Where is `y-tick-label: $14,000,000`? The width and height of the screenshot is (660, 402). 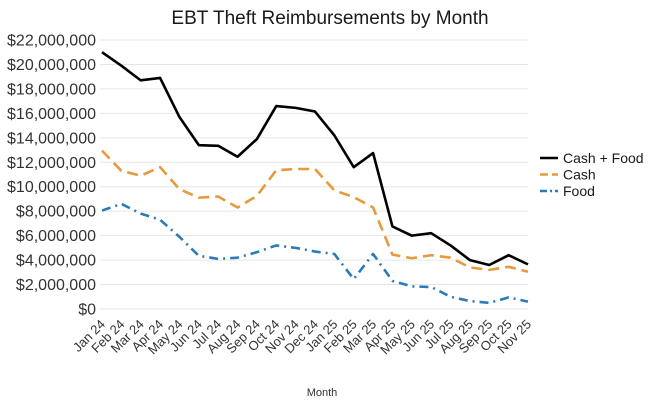 y-tick-label: $14,000,000 is located at coordinates (51, 138).